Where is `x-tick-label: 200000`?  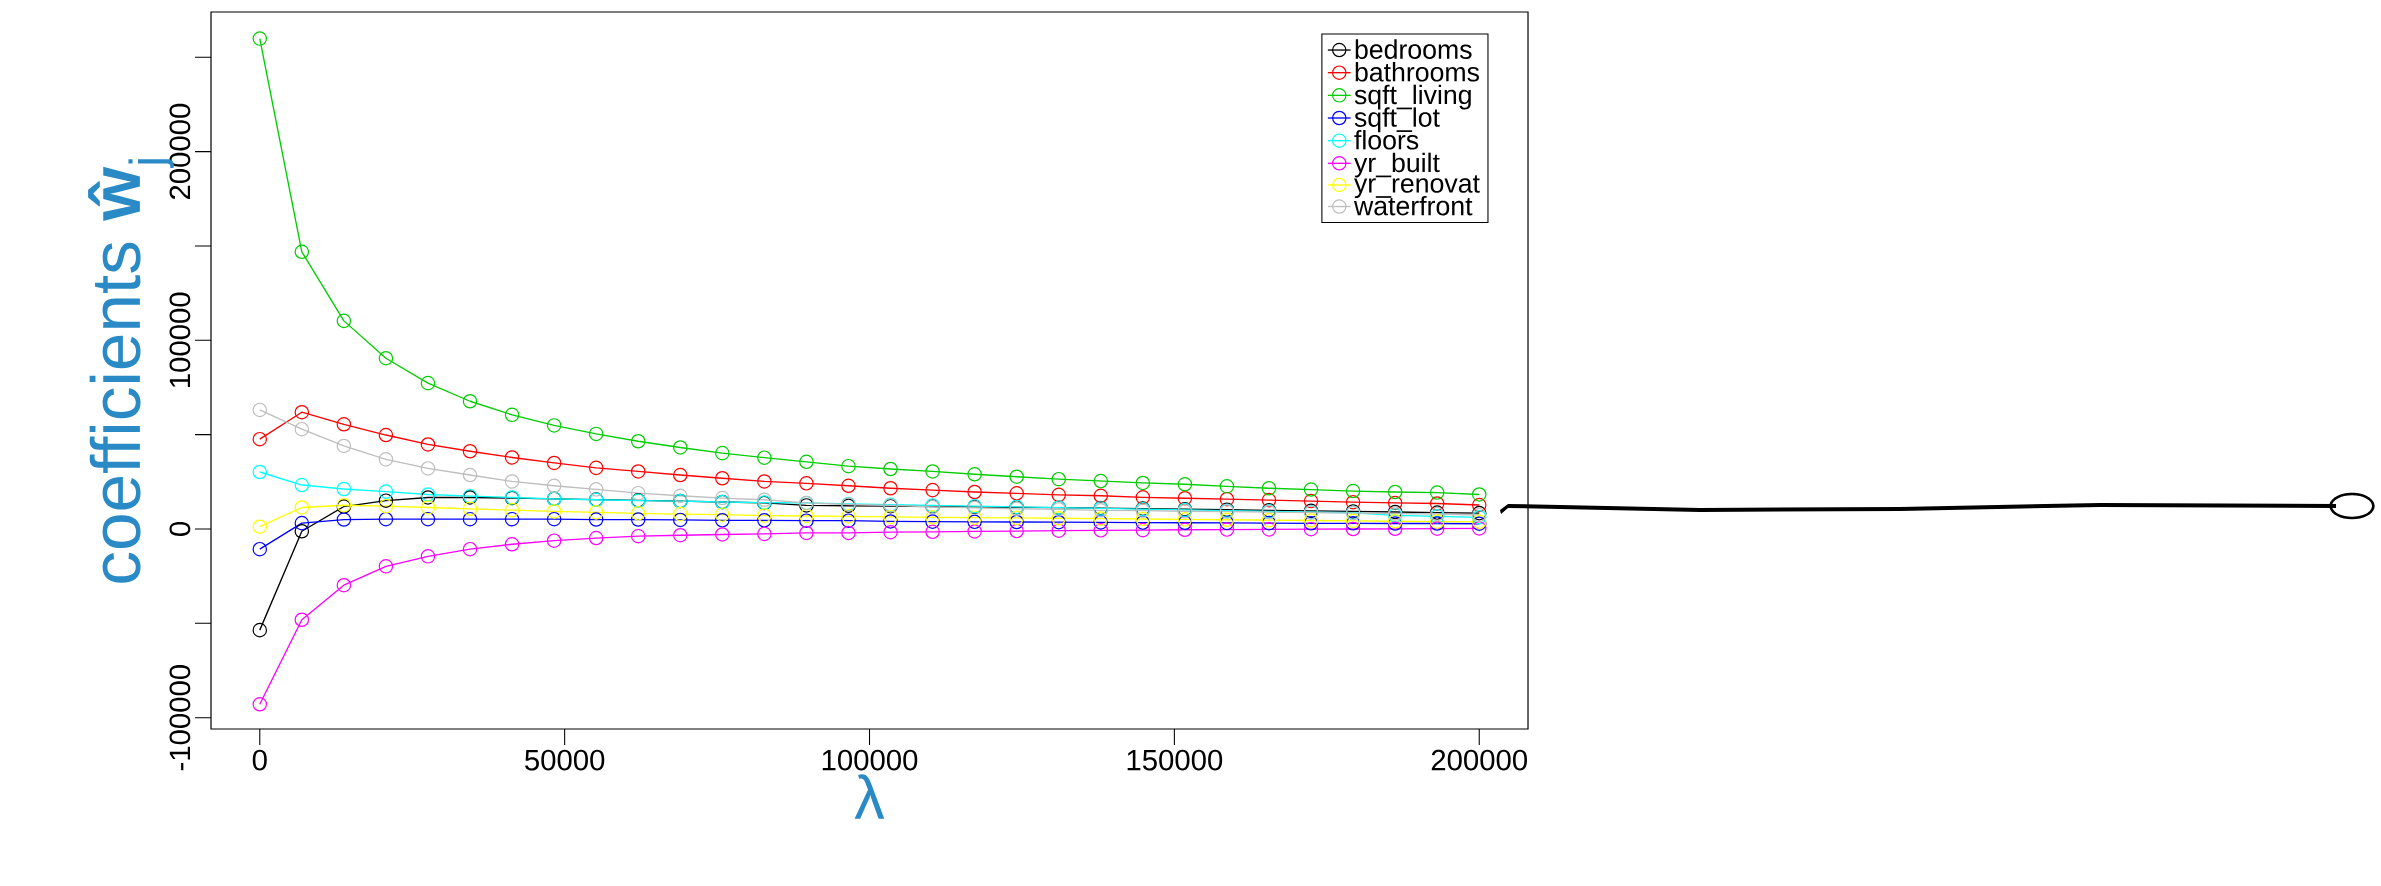
x-tick-label: 200000 is located at coordinates (1479, 760).